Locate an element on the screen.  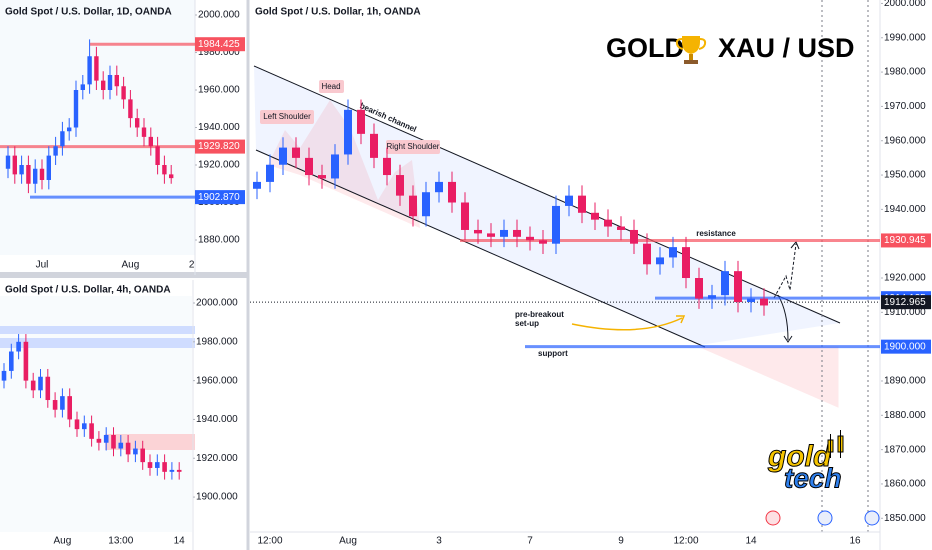
y-tick-label: 1920.000 is located at coordinates (219, 165).